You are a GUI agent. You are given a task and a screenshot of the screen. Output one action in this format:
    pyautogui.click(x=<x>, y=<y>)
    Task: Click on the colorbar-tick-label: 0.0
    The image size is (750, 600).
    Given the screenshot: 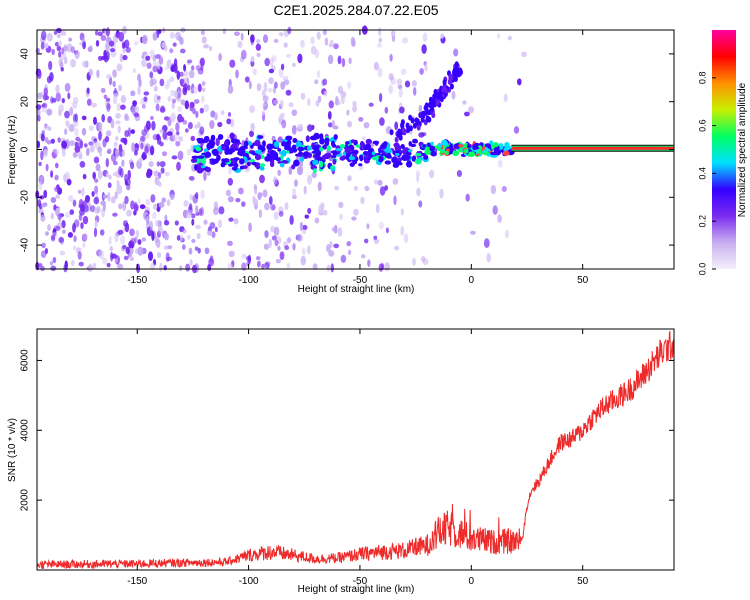 What is the action you would take?
    pyautogui.click(x=702, y=269)
    